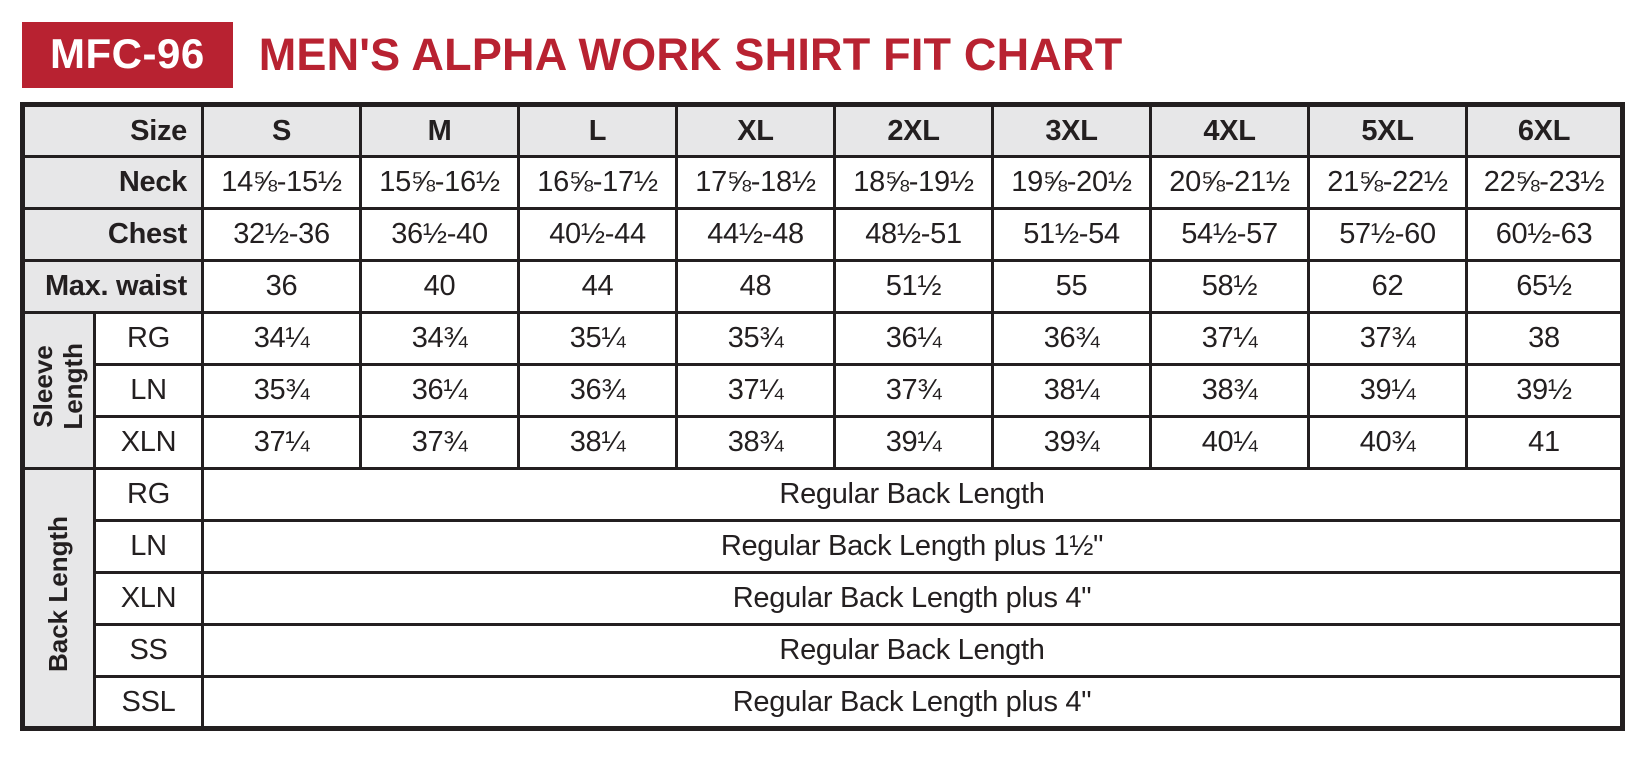 This screenshot has height=761, width=1643. What do you see at coordinates (755, 338) in the screenshot?
I see `sleeve-rg-value-cell: 35¾` at bounding box center [755, 338].